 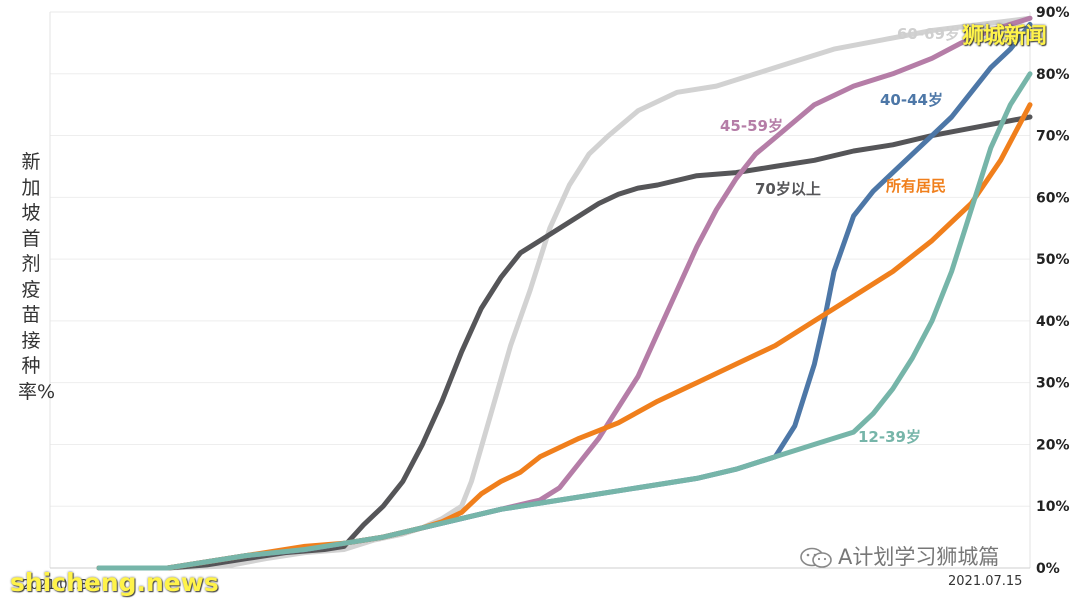 What do you see at coordinates (1004, 36) in the screenshot?
I see `watermark-top-right: 狮城新闻` at bounding box center [1004, 36].